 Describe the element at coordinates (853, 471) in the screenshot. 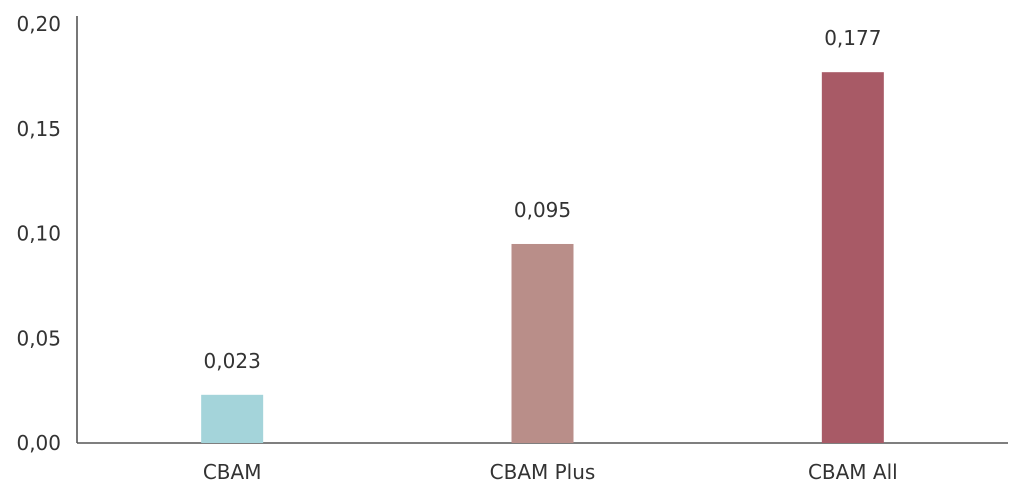

I see `x-category-label: CBAM All` at that location.